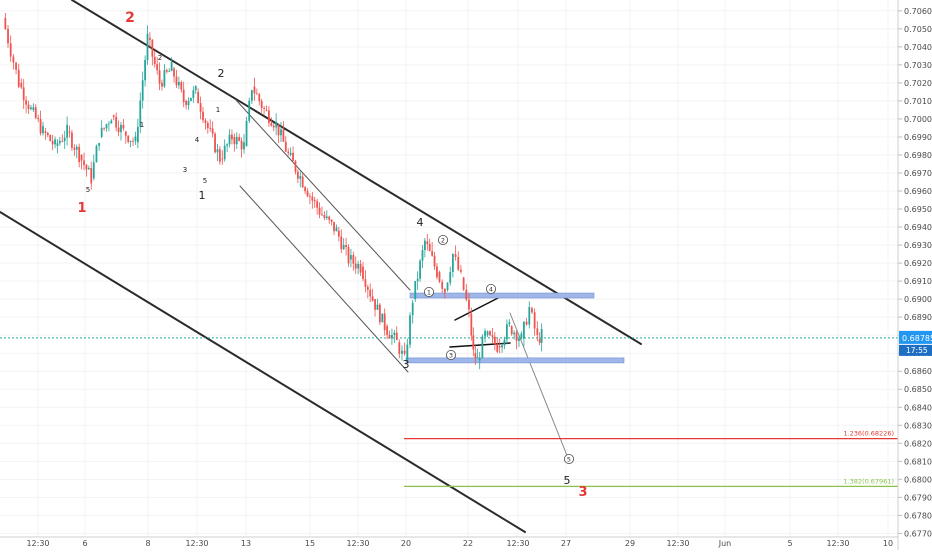 This screenshot has height=554, width=932. Describe the element at coordinates (868, 481) in the screenshot. I see `fib-level-label: 1.382(0.67961)` at that location.